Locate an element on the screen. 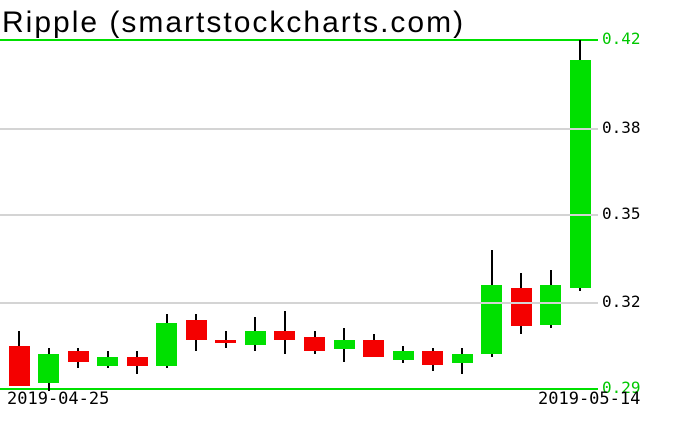  grid-line-0.32 is located at coordinates (299, 302).